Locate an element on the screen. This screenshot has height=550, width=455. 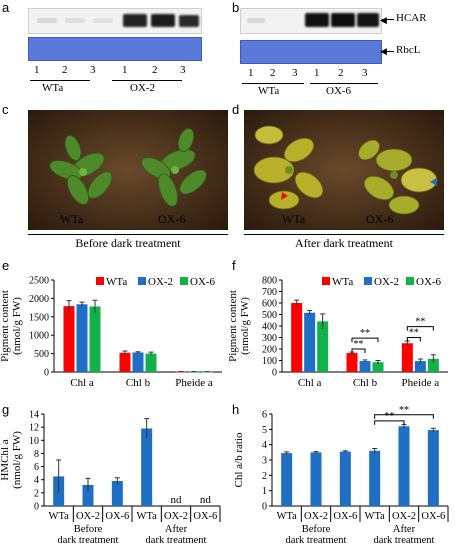
group-label: Before is located at coordinates (88, 529).